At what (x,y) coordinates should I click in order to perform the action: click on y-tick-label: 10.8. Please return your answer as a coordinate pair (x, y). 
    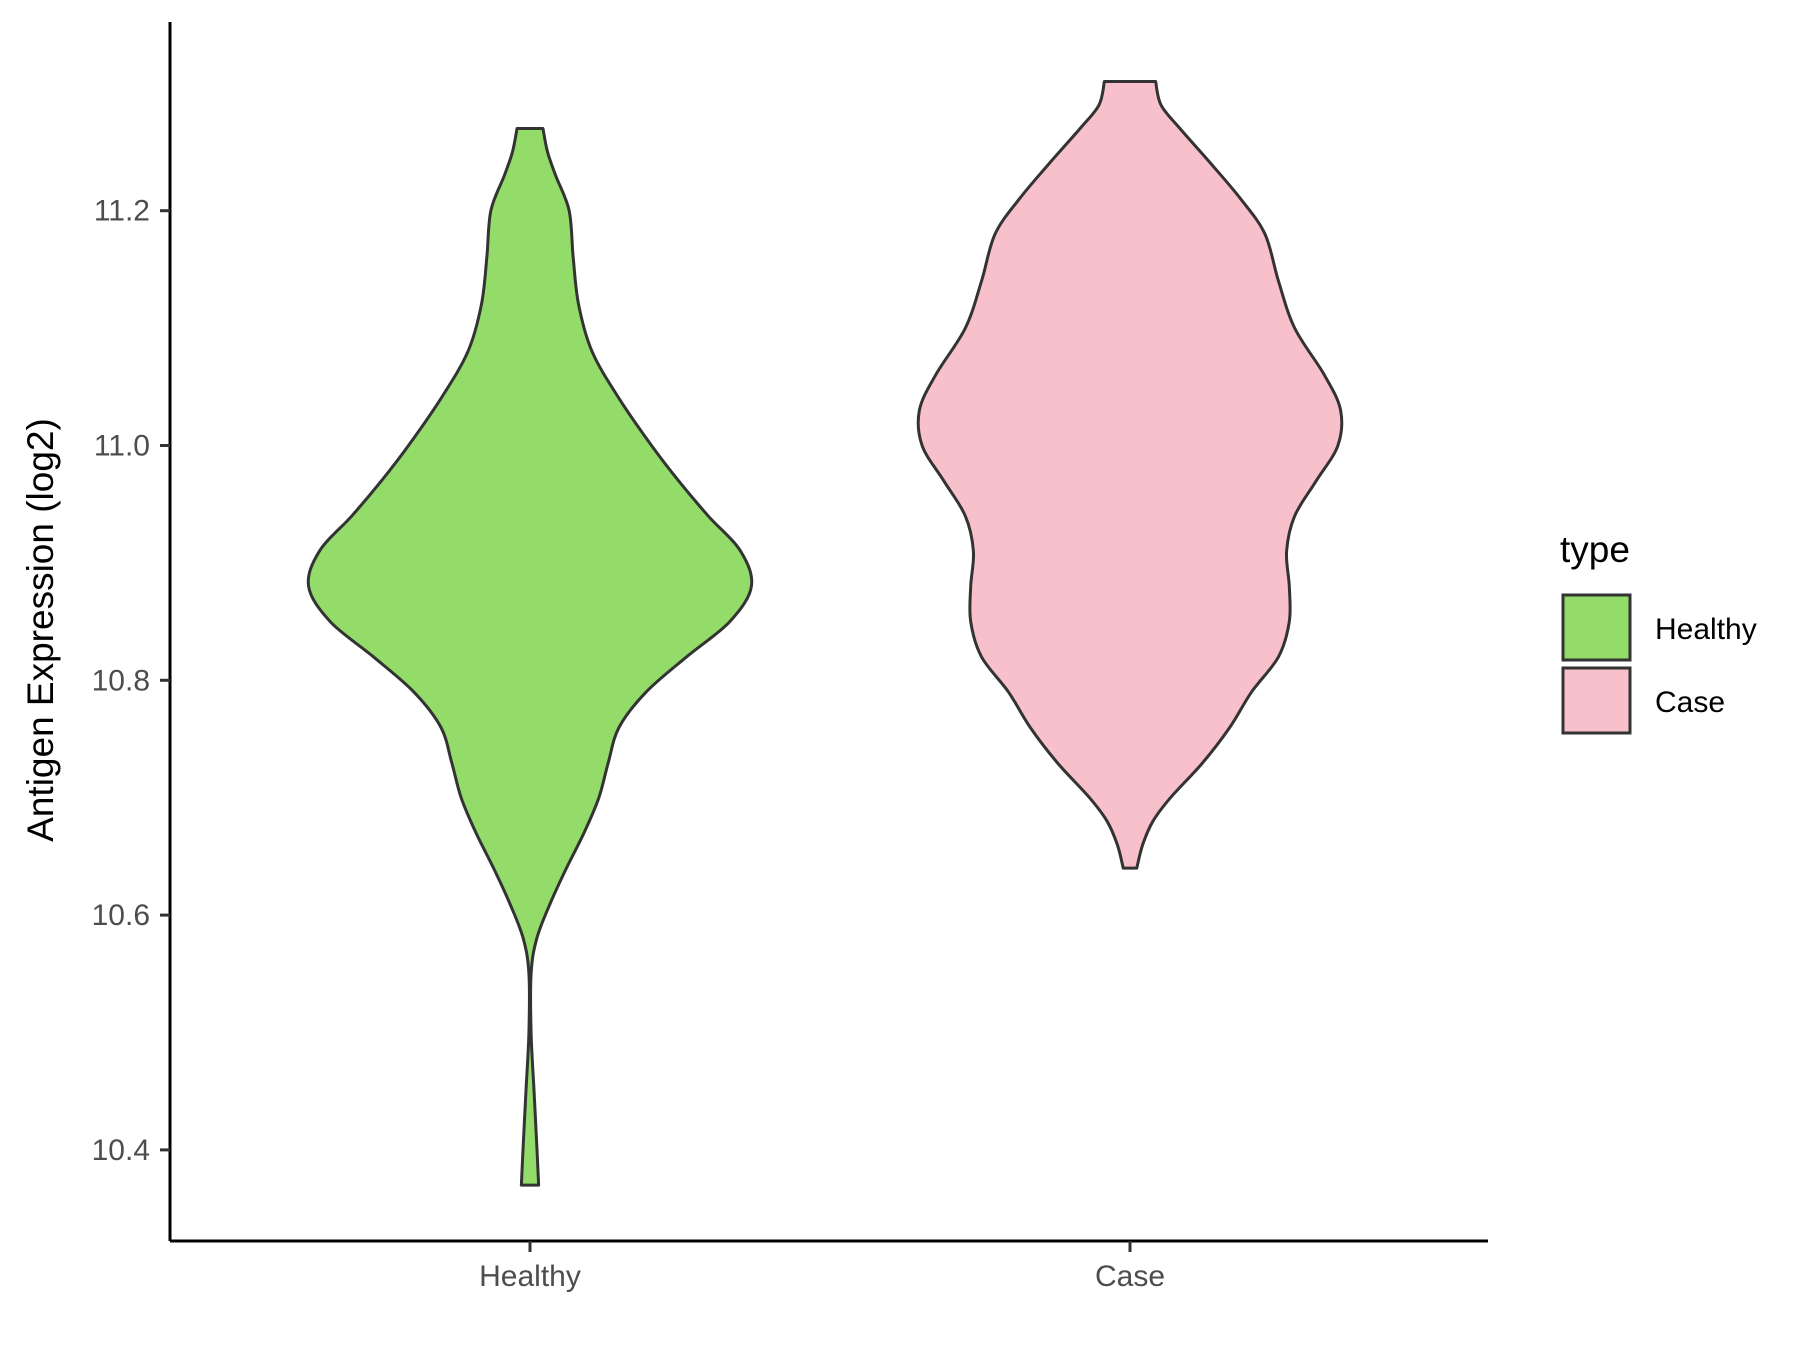
    Looking at the image, I should click on (121, 680).